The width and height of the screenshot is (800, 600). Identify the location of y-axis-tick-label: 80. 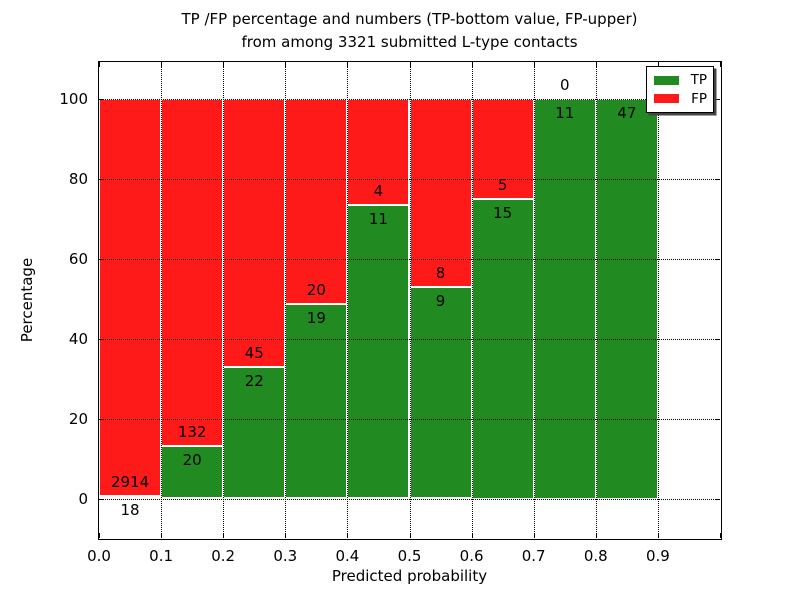
(78, 178).